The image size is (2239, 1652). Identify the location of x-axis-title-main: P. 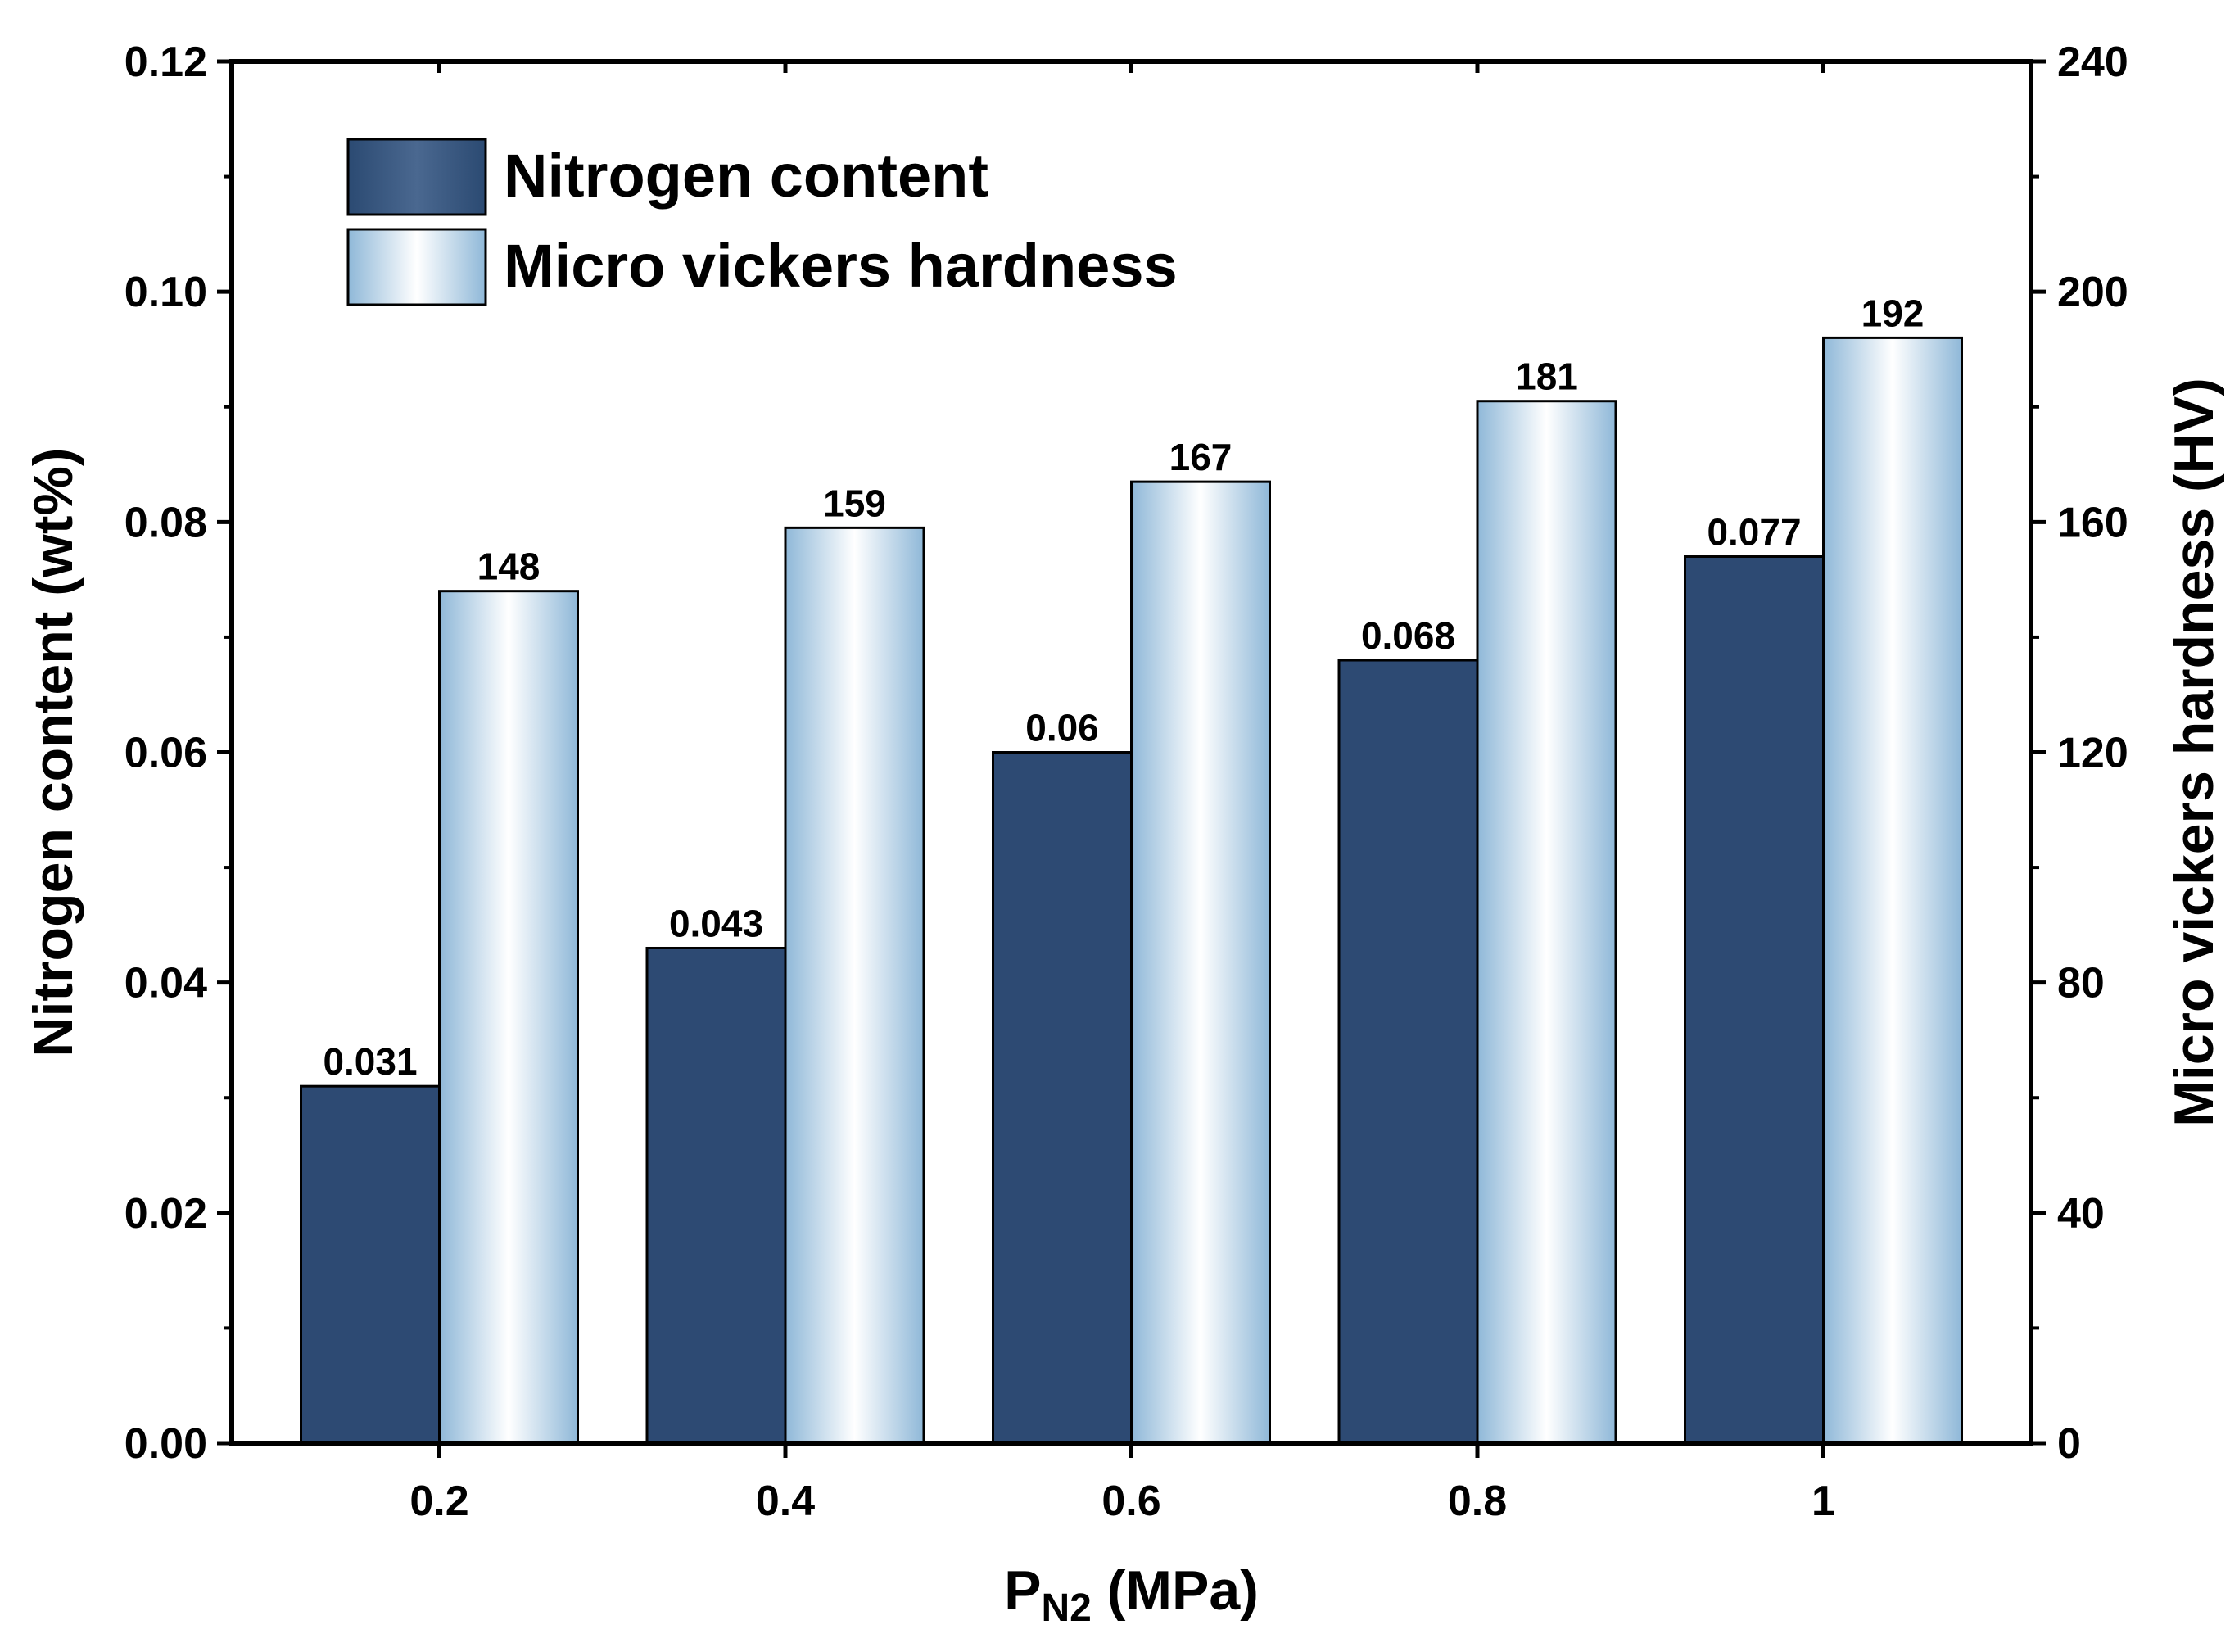
(1022, 1590).